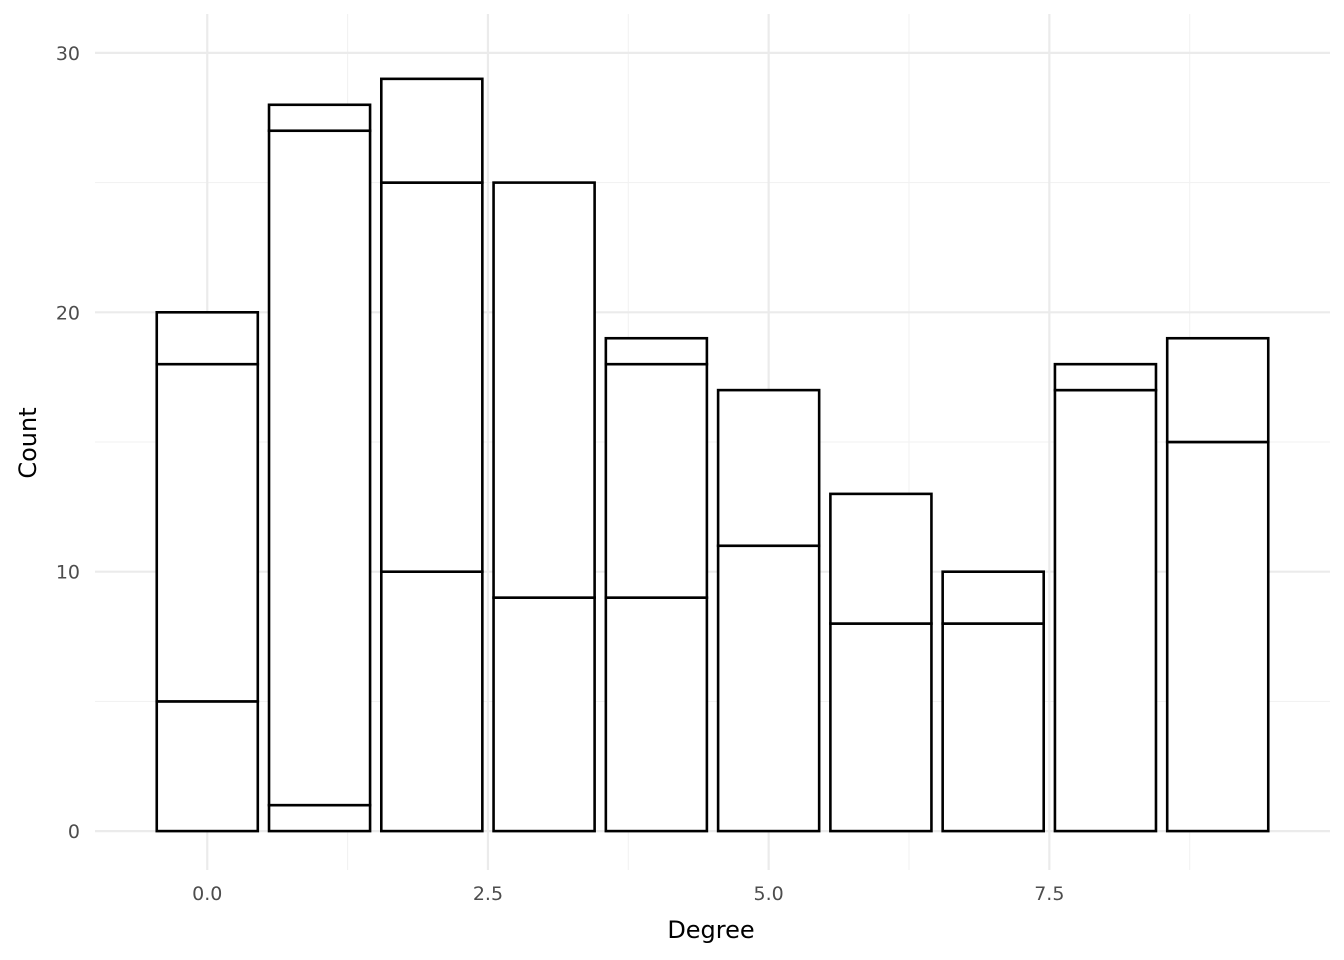 This screenshot has width=1344, height=960. Describe the element at coordinates (68, 54) in the screenshot. I see `y-tick-label: 30` at that location.